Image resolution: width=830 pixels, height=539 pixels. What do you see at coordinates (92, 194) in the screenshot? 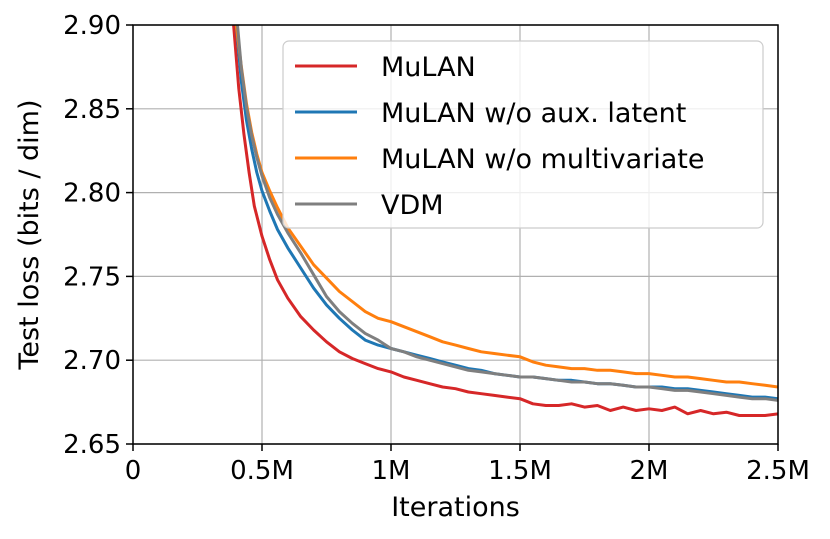
I see `y-tick-label: 2.80` at bounding box center [92, 194].